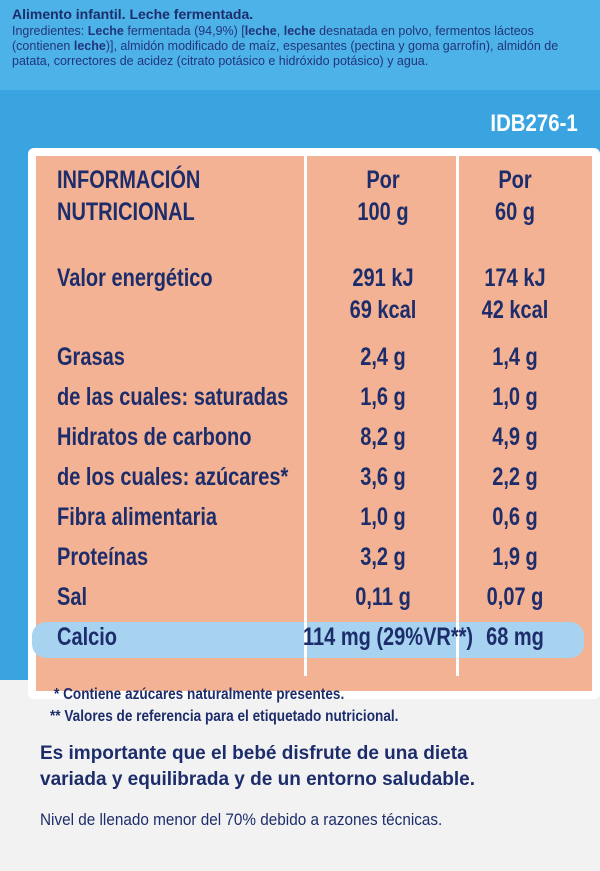 The width and height of the screenshot is (600, 871). I want to click on value-cell: 3,2 g, so click(383, 557).